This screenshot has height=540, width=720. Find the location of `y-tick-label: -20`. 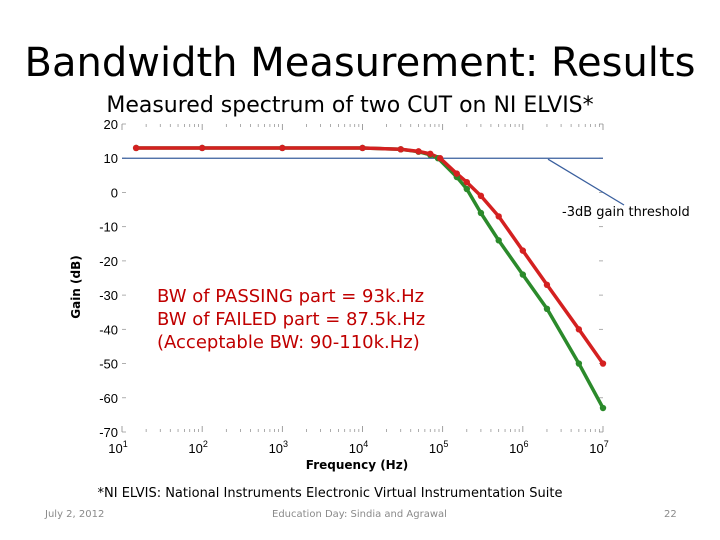

y-tick-label: -20 is located at coordinates (108, 261).